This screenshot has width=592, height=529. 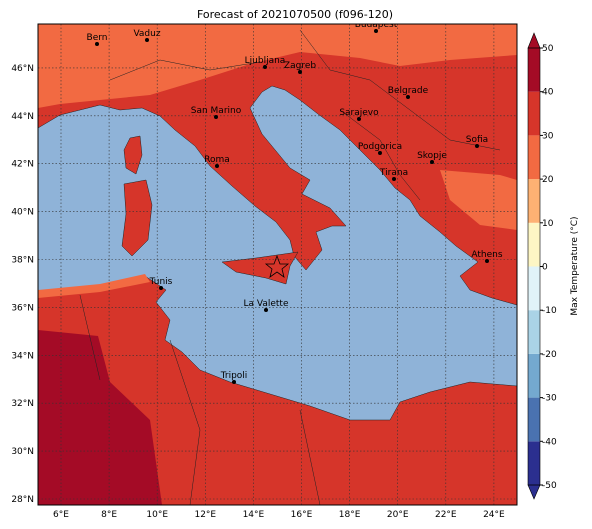 I want to click on city-label: Tirana, so click(x=393, y=173).